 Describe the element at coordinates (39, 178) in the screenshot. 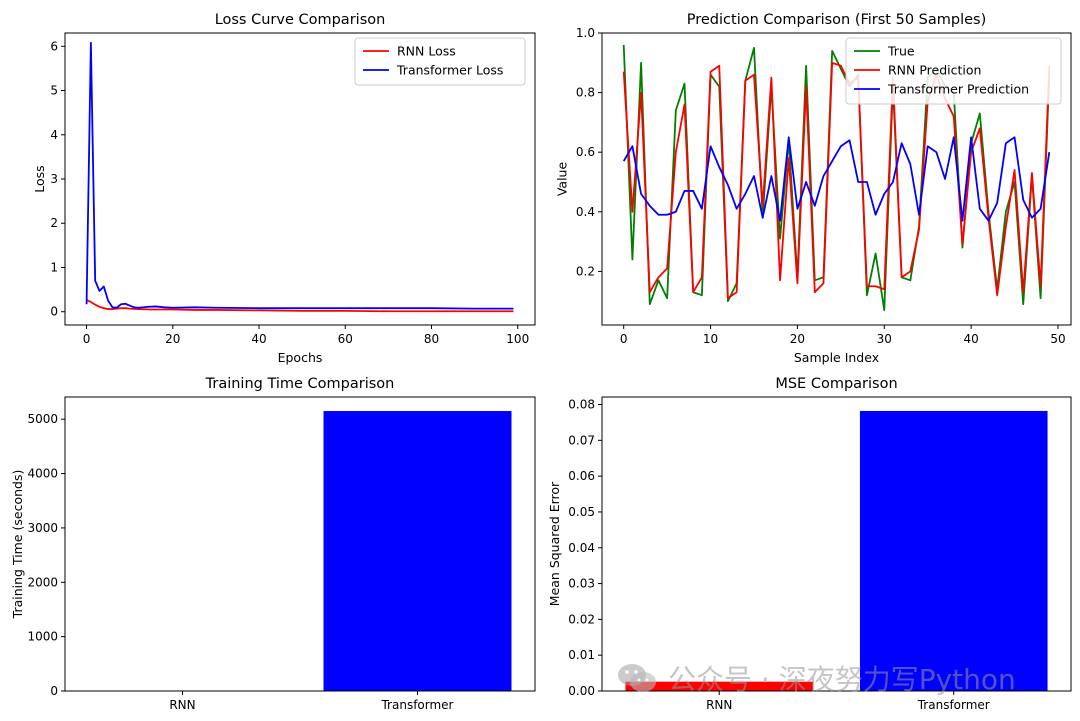

I see `y-axis-label: Loss` at that location.